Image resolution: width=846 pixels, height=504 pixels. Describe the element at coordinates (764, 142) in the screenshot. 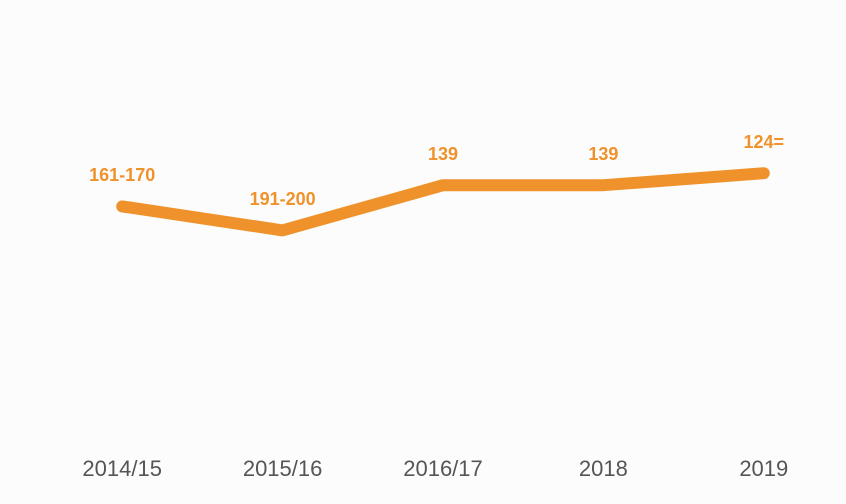

I see `value-label: 124=` at that location.